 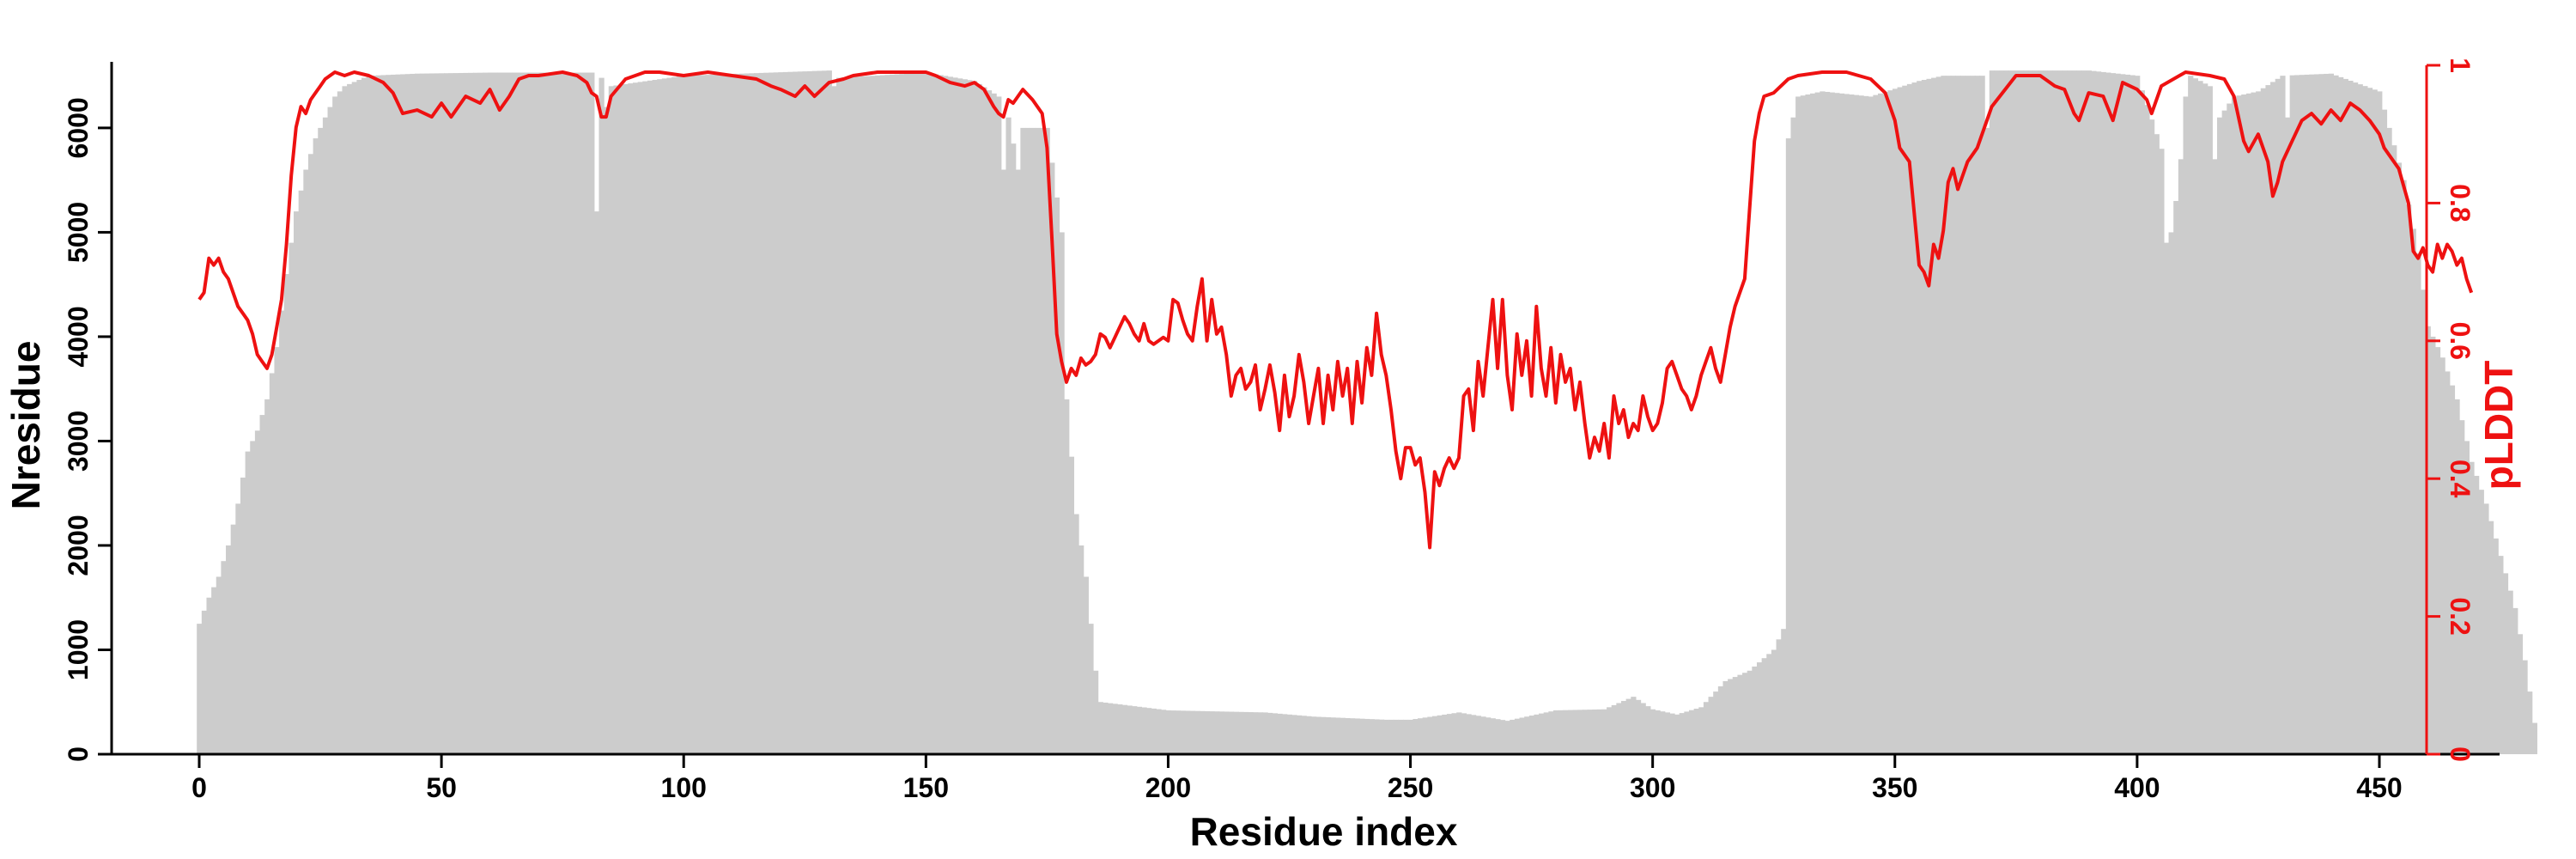 What do you see at coordinates (1324, 832) in the screenshot?
I see `x-axis-title: Residue index` at bounding box center [1324, 832].